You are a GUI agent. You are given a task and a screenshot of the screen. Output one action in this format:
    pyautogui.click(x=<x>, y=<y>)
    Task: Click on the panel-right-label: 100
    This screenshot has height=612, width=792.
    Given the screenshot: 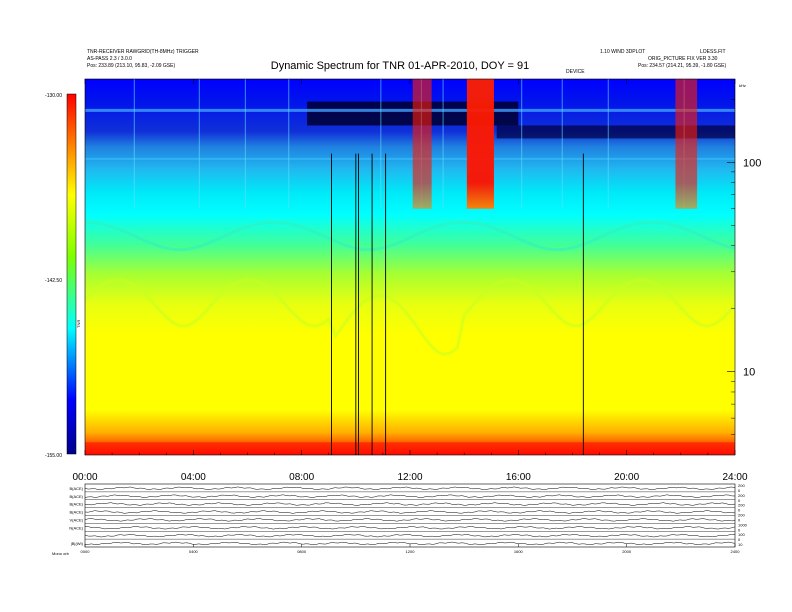 What is the action you would take?
    pyautogui.click(x=741, y=534)
    